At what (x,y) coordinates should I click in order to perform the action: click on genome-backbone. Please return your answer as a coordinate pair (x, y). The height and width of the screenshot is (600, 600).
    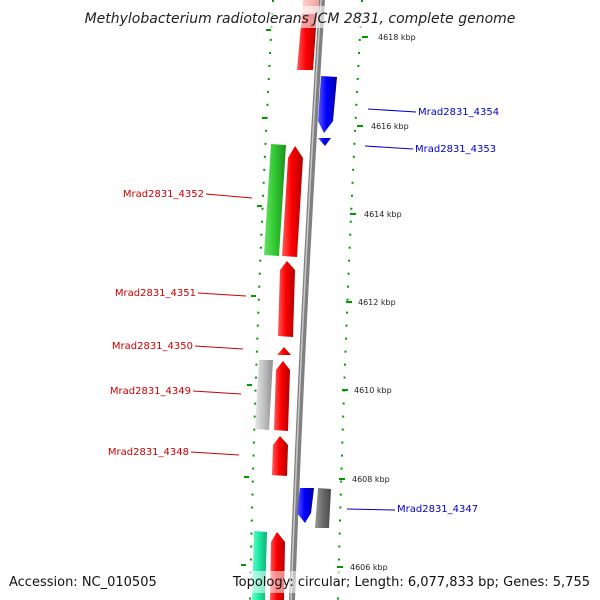
    Looking at the image, I should click on (307, 300).